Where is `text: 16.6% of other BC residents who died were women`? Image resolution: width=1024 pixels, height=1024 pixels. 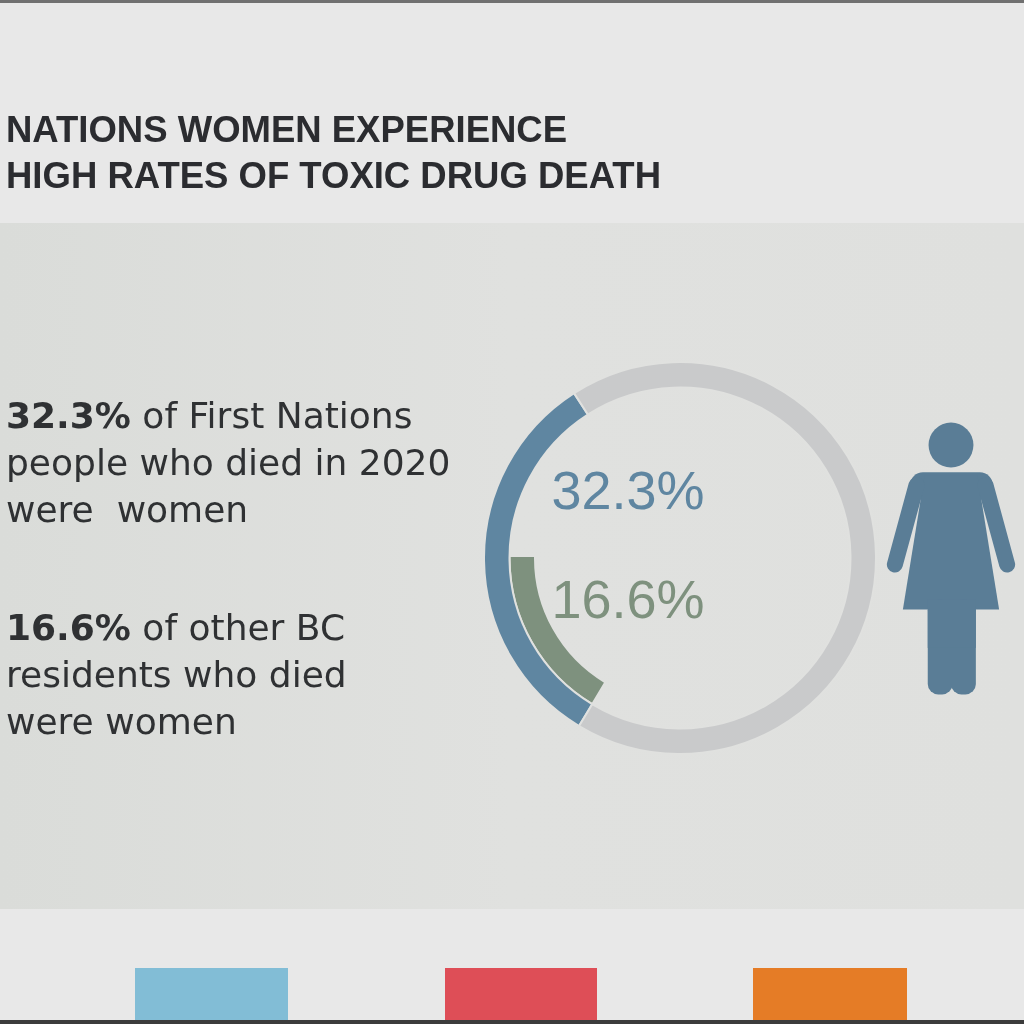 text: 16.6% of other BC residents who died were women is located at coordinates (176, 674).